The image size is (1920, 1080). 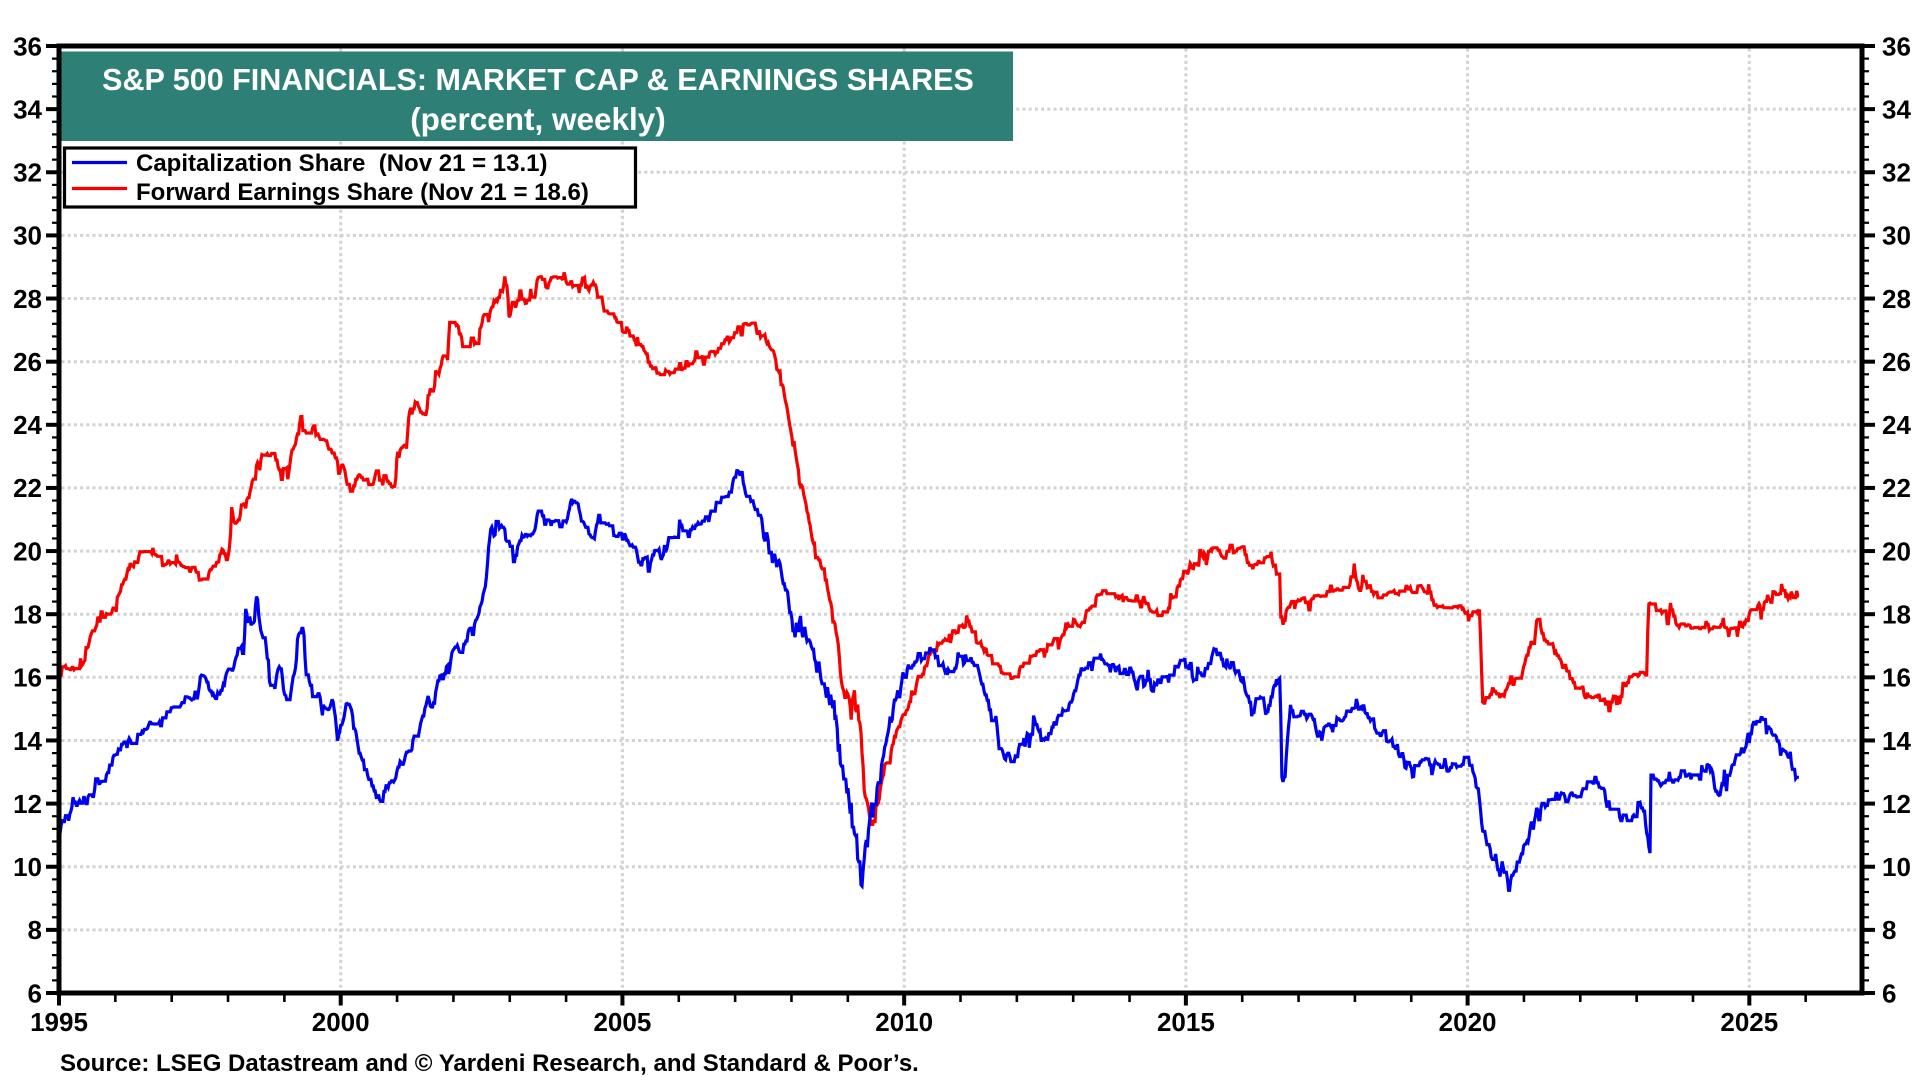 What do you see at coordinates (622, 1022) in the screenshot?
I see `svg-text: 2005` at bounding box center [622, 1022].